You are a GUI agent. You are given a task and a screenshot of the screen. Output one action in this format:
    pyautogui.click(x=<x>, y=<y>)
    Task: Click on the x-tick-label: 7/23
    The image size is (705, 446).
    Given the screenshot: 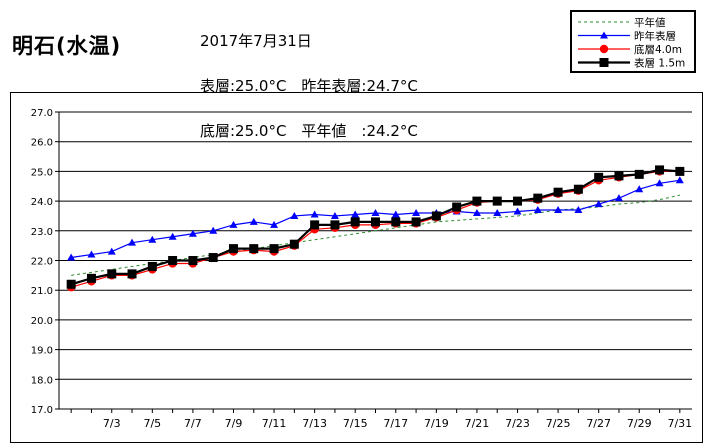 What is the action you would take?
    pyautogui.click(x=517, y=423)
    